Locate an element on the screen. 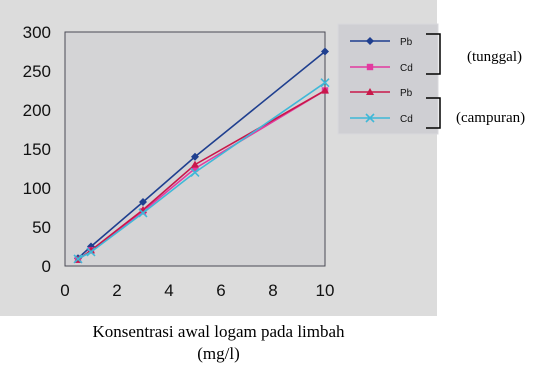 The height and width of the screenshot is (371, 555). bracket-campuran is located at coordinates (433, 113).